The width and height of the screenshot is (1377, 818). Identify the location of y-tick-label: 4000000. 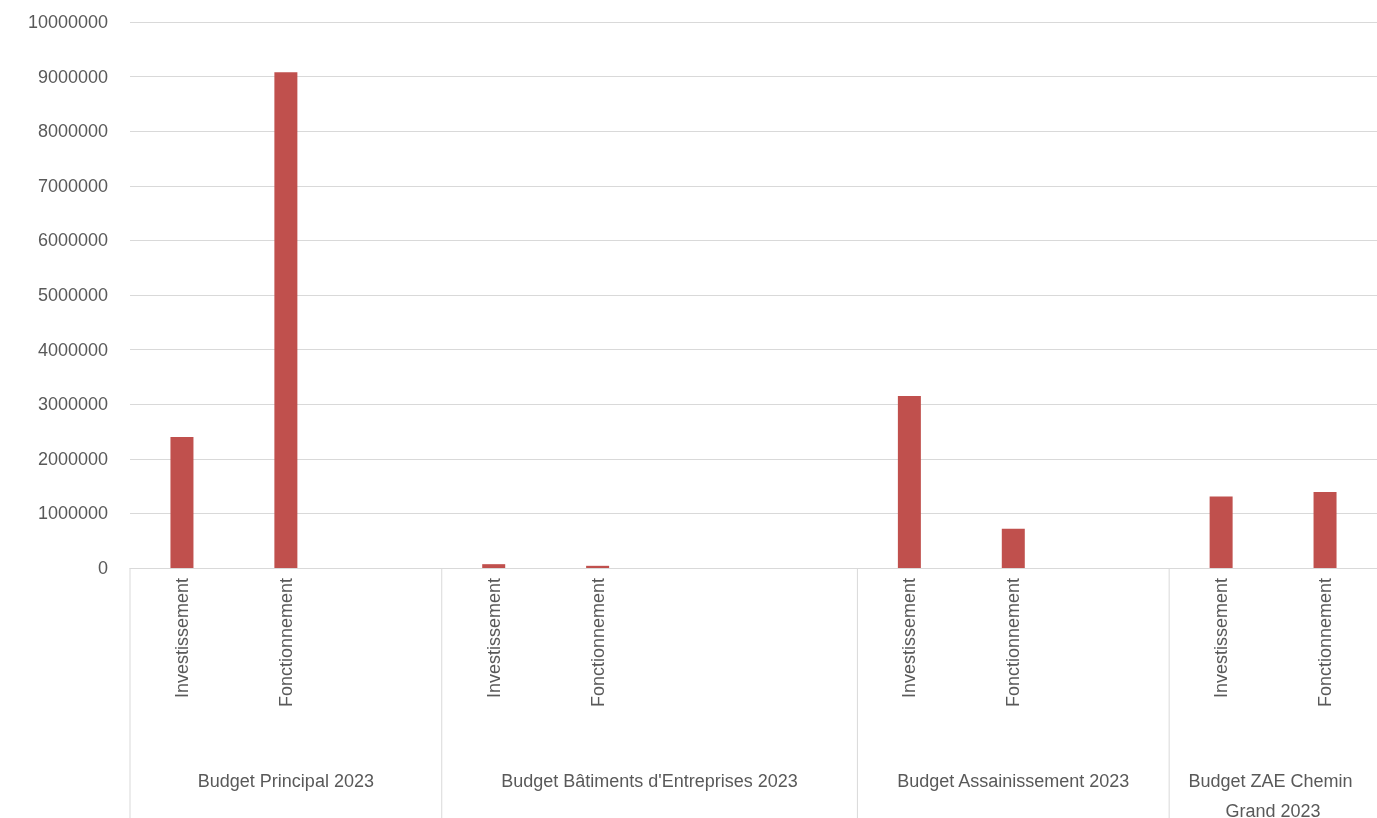
(72, 349).